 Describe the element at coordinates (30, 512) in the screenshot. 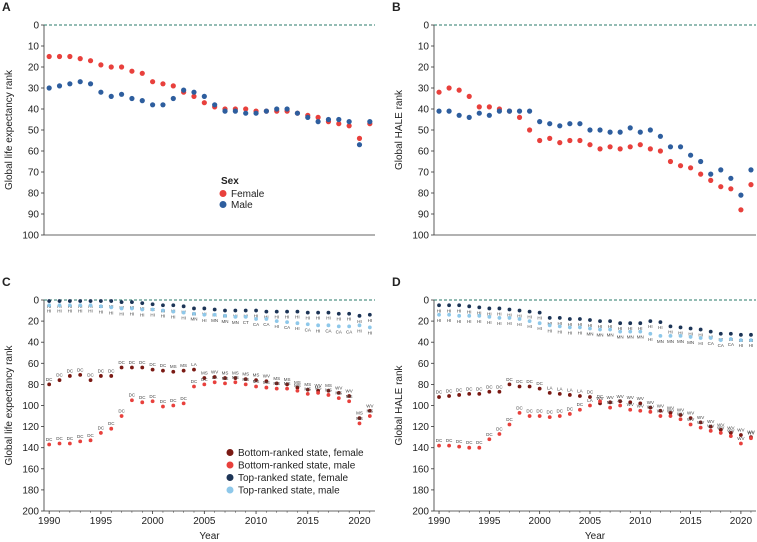

I see `y-tick-label: 200` at that location.